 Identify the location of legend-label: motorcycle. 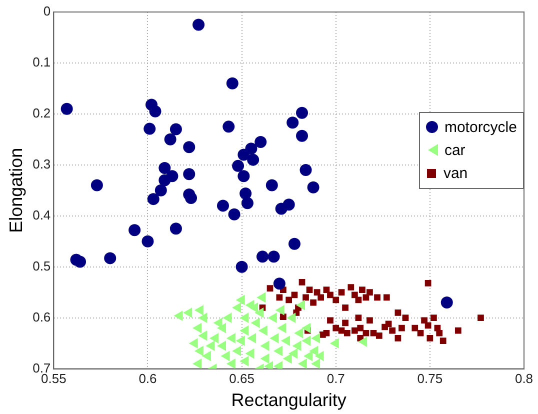
(480, 128).